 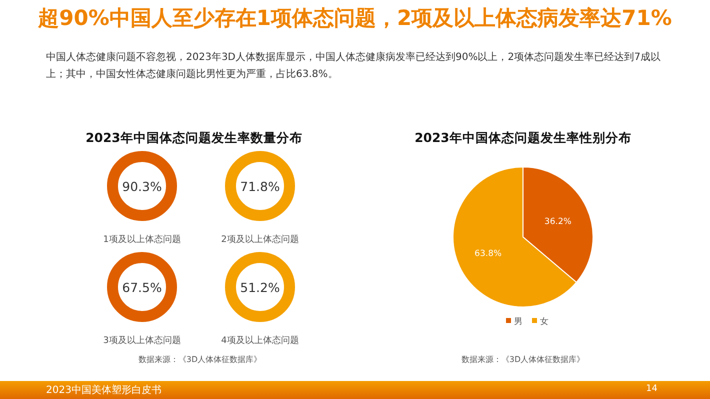 I want to click on category-label: 3项及以上体态问题, so click(x=142, y=340).